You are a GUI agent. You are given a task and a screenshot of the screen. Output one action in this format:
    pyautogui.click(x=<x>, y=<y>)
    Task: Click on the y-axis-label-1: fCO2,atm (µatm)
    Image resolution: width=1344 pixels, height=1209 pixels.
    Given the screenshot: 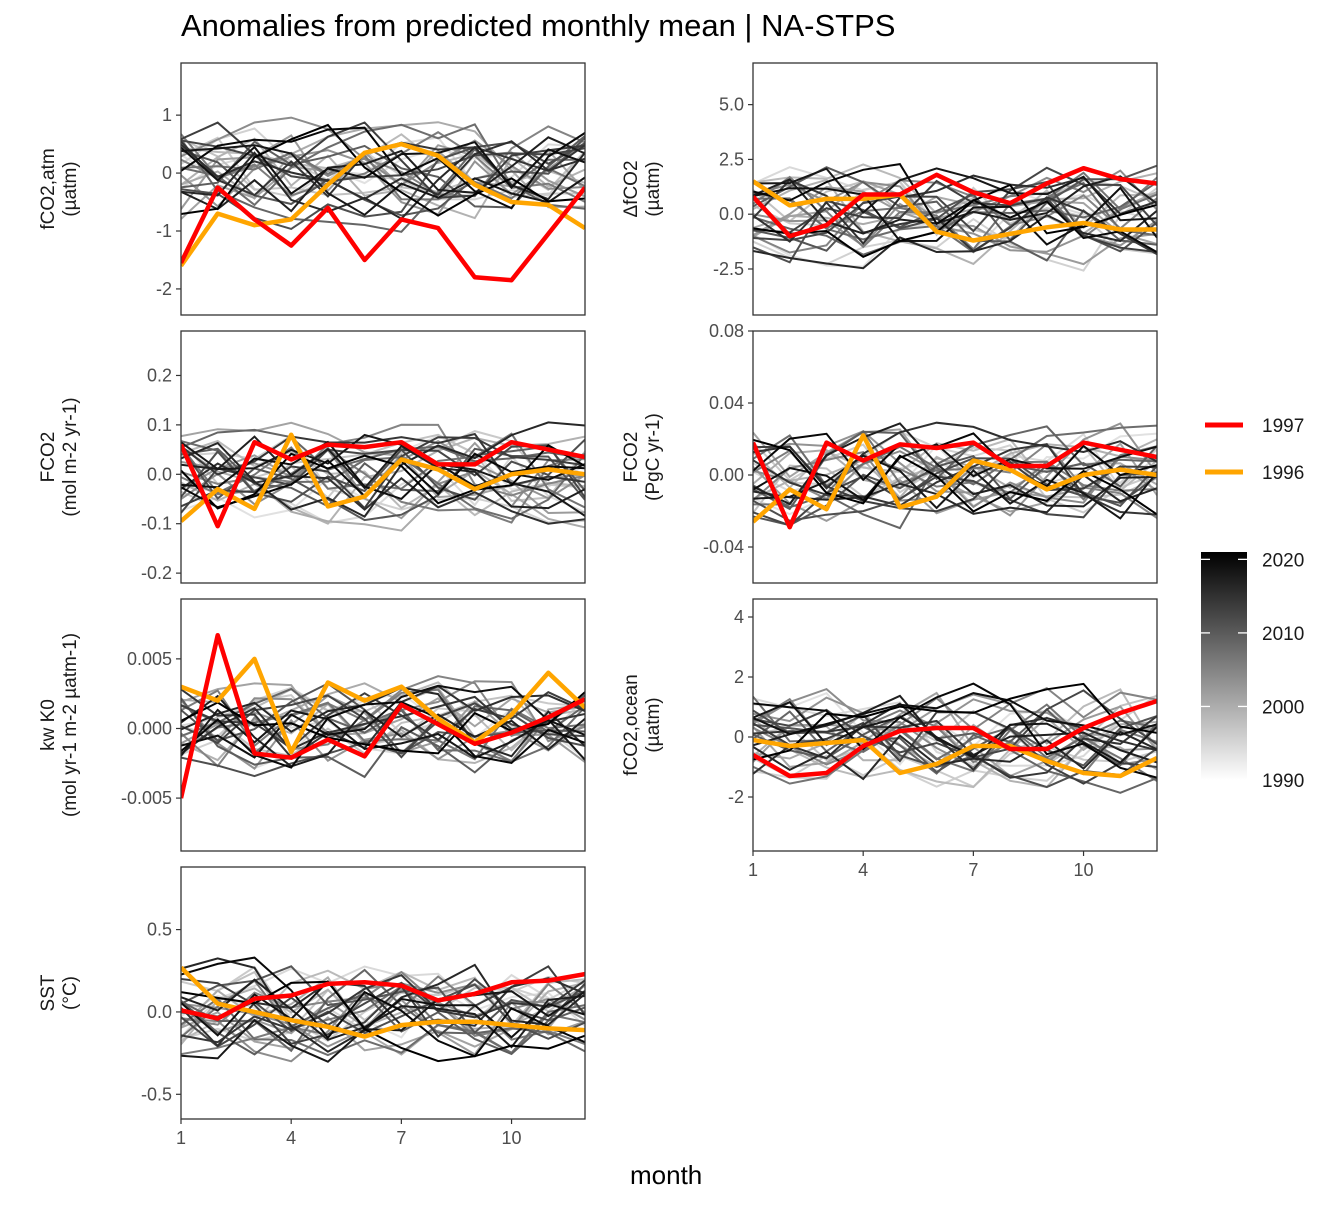 What is the action you would take?
    pyautogui.click(x=59, y=188)
    